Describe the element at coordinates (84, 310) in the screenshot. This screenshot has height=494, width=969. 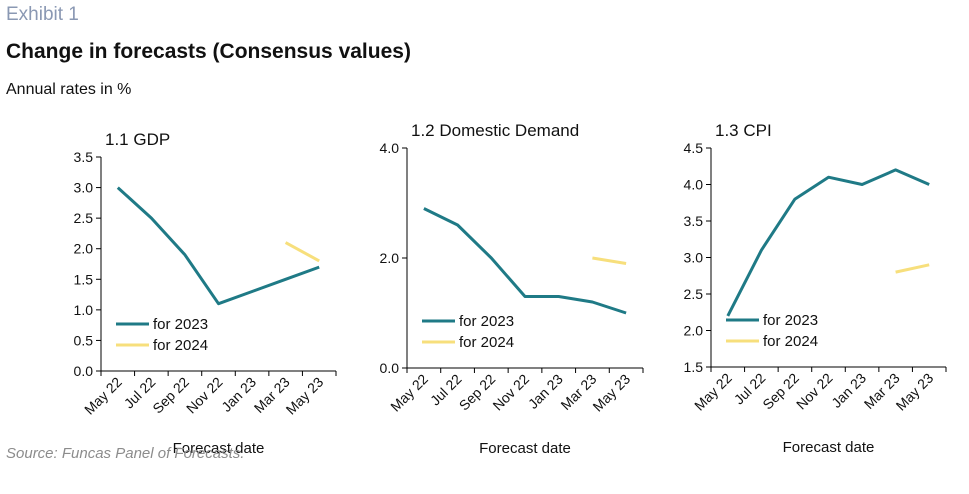
I see `y-tick-label: 1.0` at that location.